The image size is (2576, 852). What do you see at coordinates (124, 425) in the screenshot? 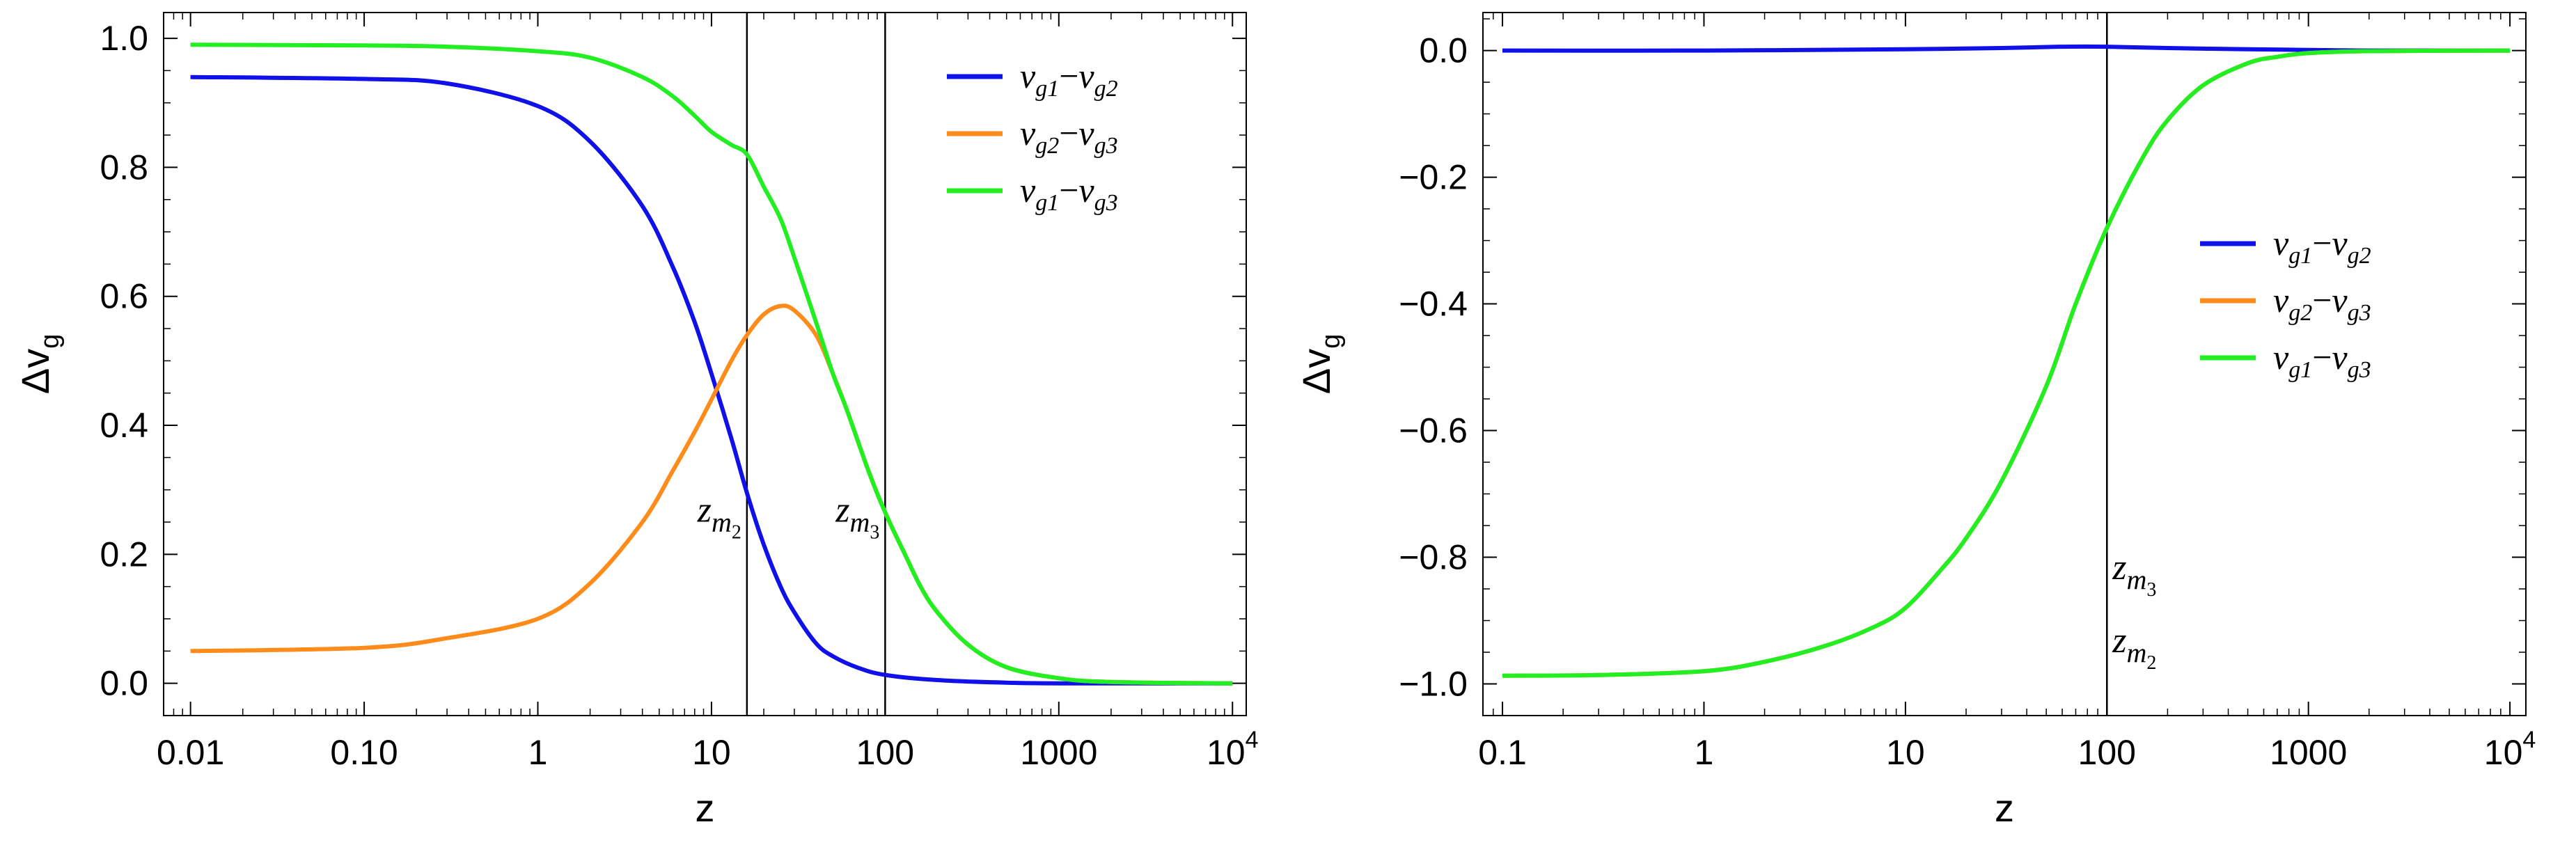
I see `y-tick-label: 0.4` at bounding box center [124, 425].